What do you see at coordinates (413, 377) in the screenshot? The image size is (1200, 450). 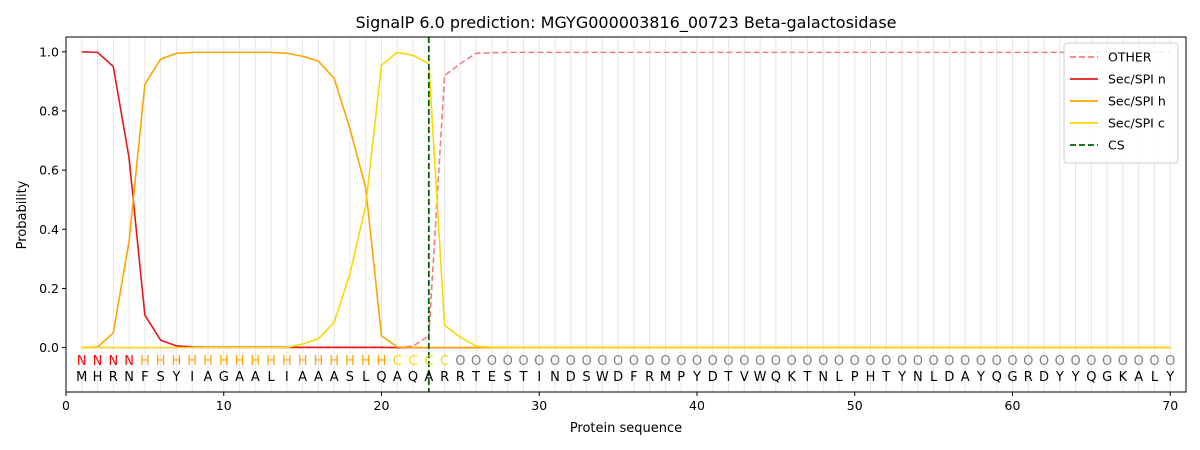 I see `residue-letter: Q` at bounding box center [413, 377].